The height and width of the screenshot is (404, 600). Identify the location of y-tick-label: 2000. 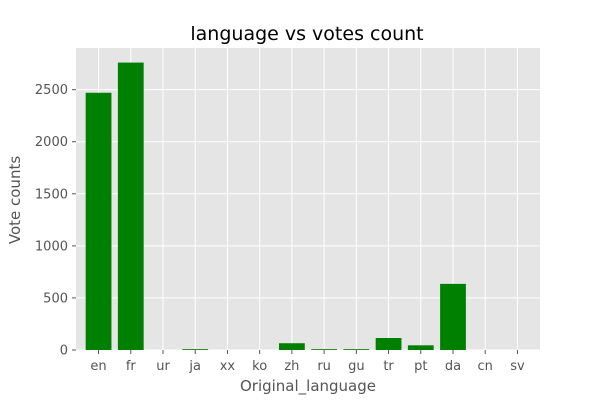
(51, 142).